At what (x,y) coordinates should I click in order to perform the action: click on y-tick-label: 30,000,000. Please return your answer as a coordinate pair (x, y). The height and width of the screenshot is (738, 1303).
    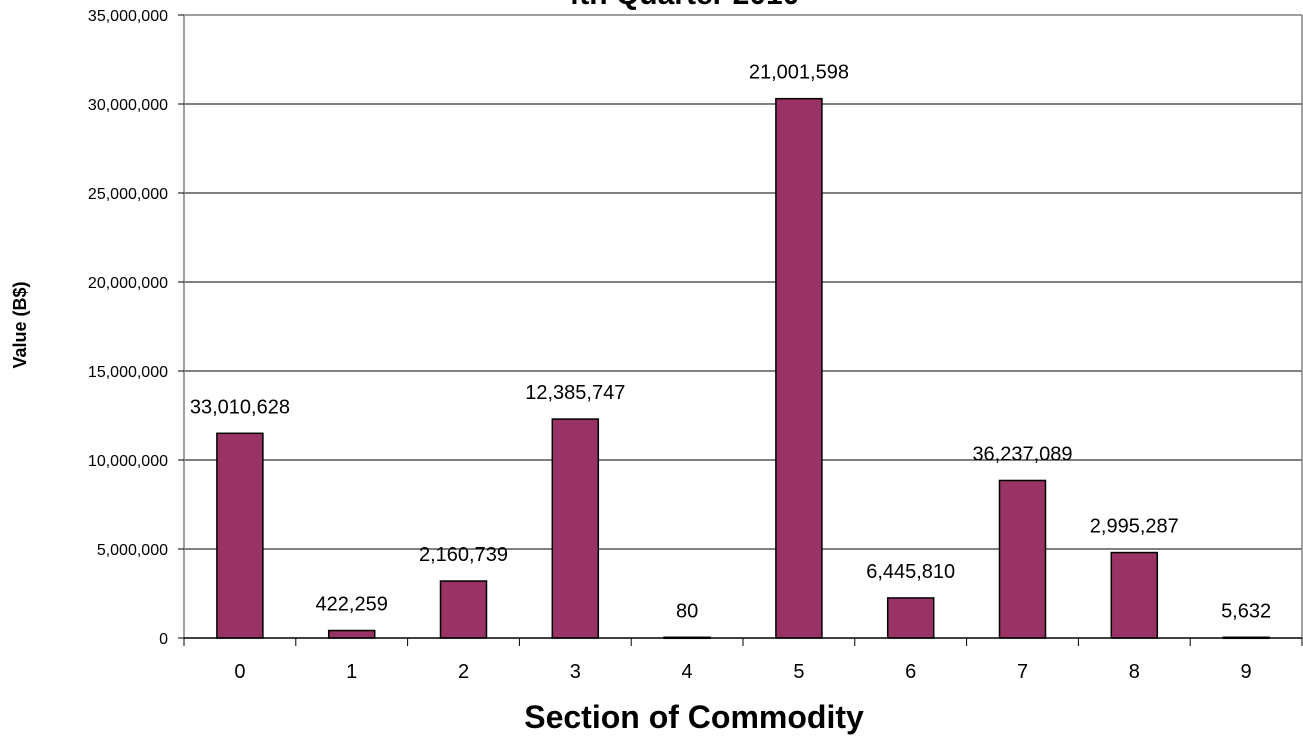
    Looking at the image, I should click on (128, 105).